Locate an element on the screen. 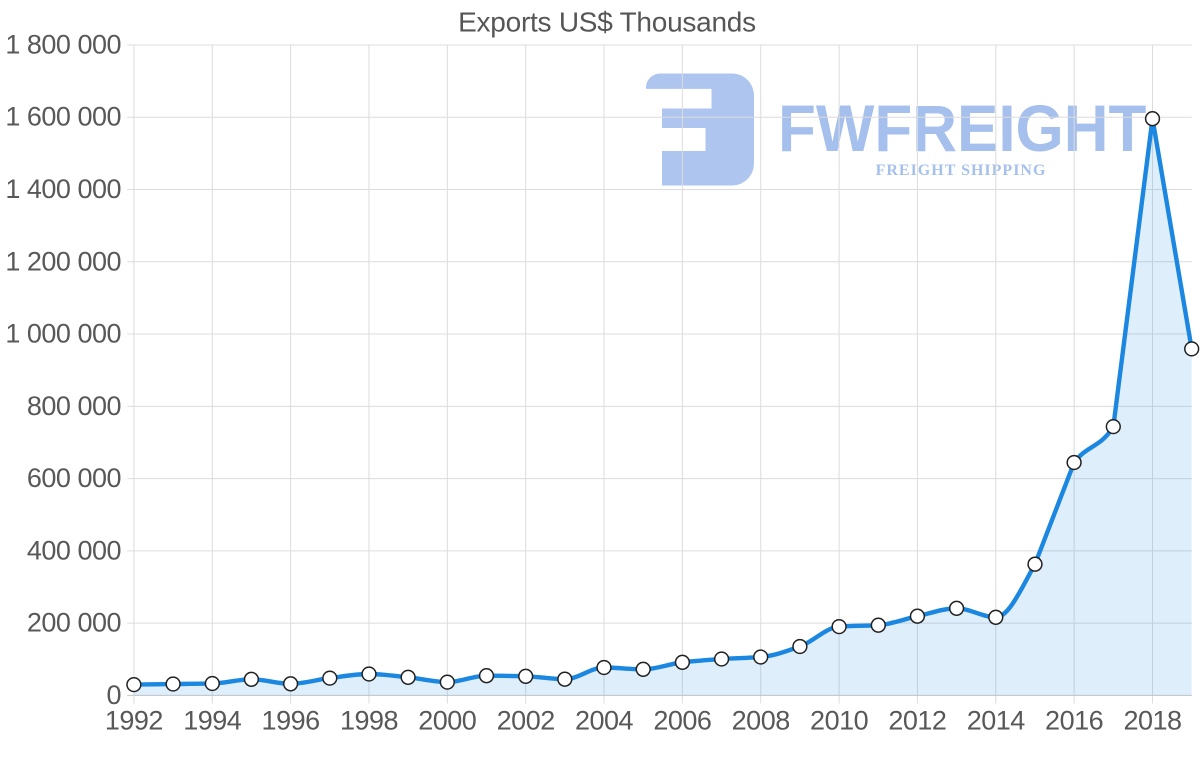  svg-text: Exports US$ Thousands is located at coordinates (607, 22).